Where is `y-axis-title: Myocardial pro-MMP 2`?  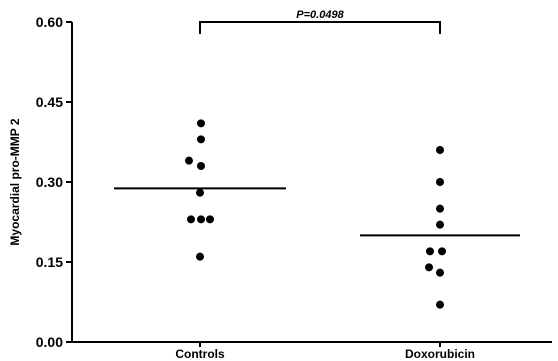 y-axis-title: Myocardial pro-MMP 2 is located at coordinates (15, 181).